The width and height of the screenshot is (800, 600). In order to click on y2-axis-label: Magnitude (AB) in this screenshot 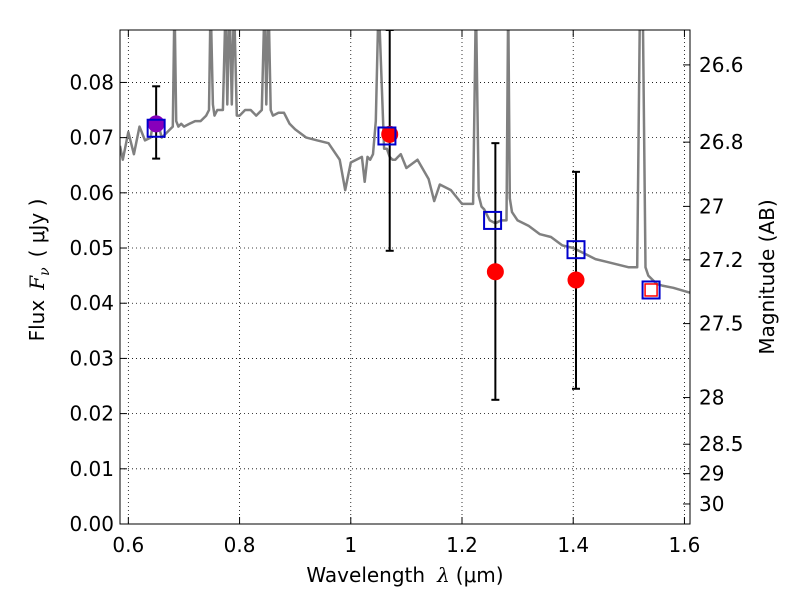, I will do `click(767, 276)`.